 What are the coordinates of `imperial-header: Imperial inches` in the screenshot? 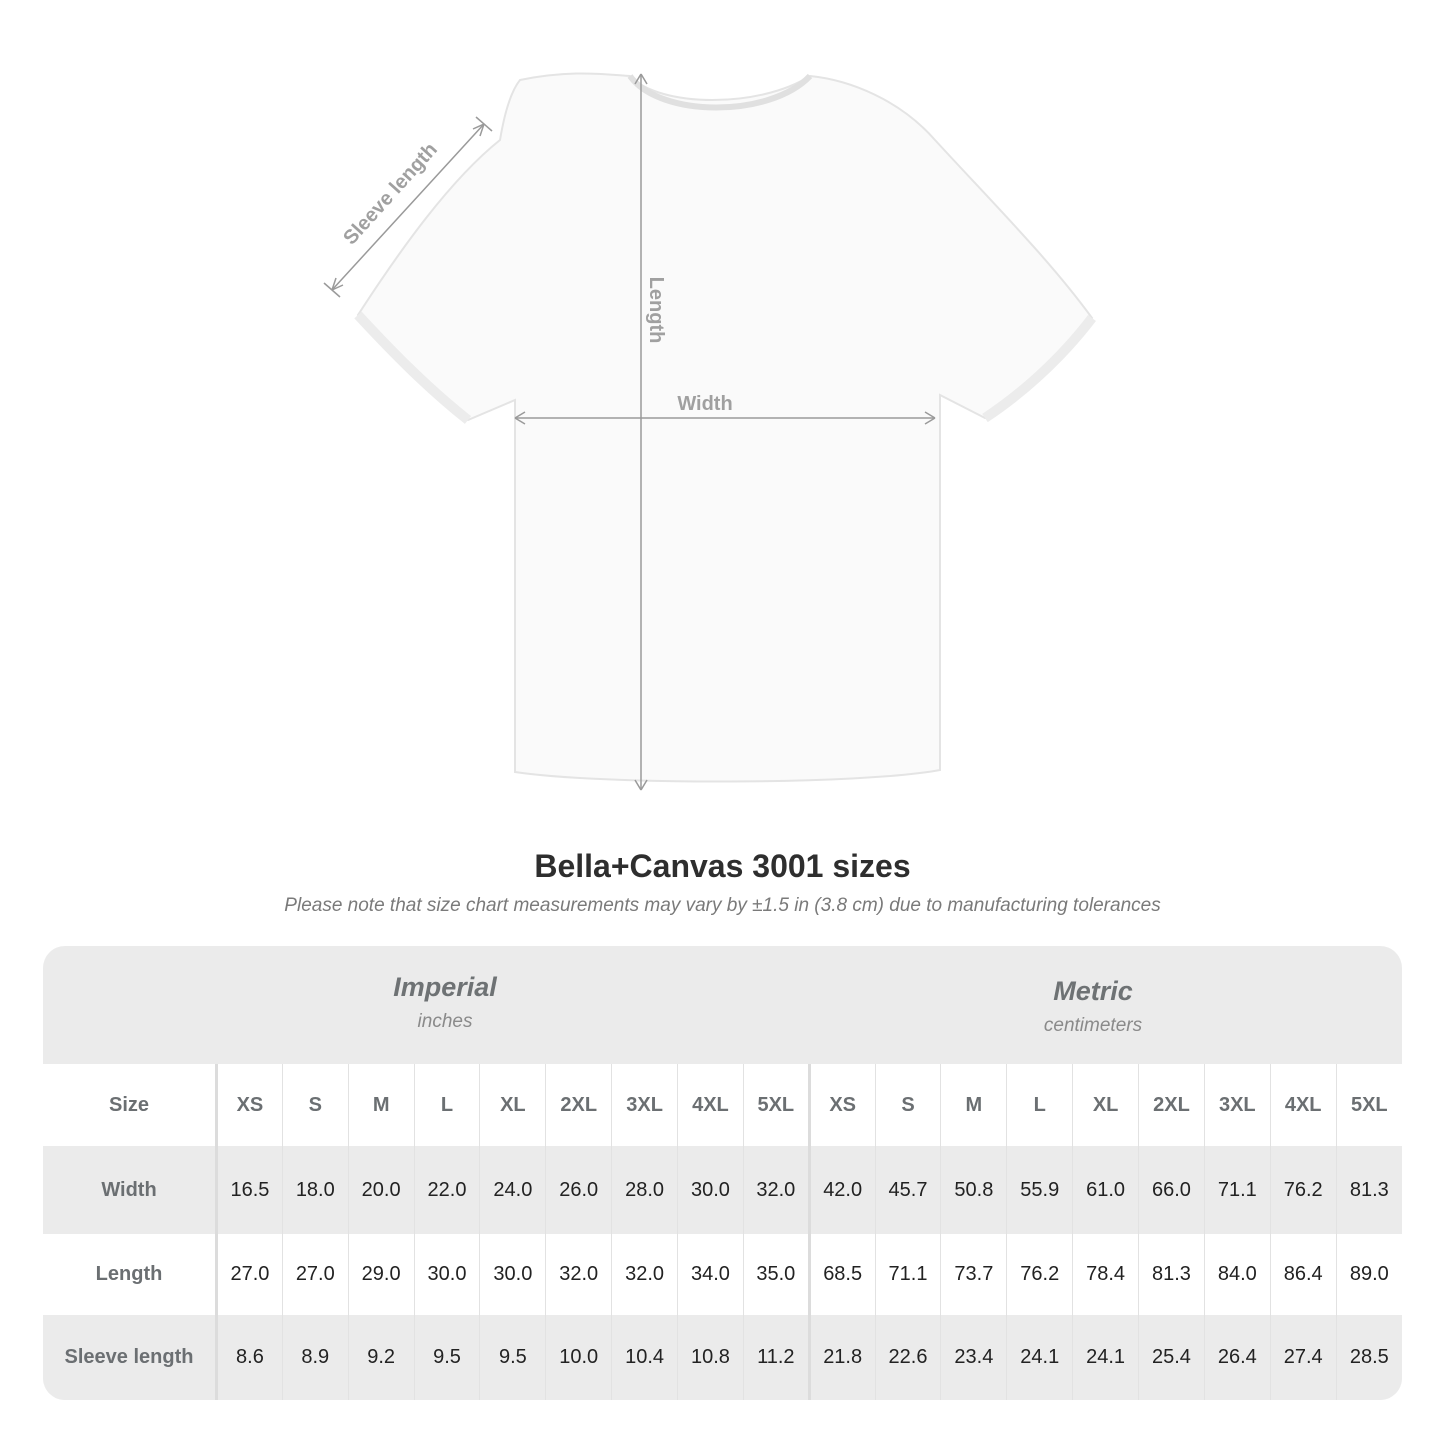 It's located at (445, 1002).